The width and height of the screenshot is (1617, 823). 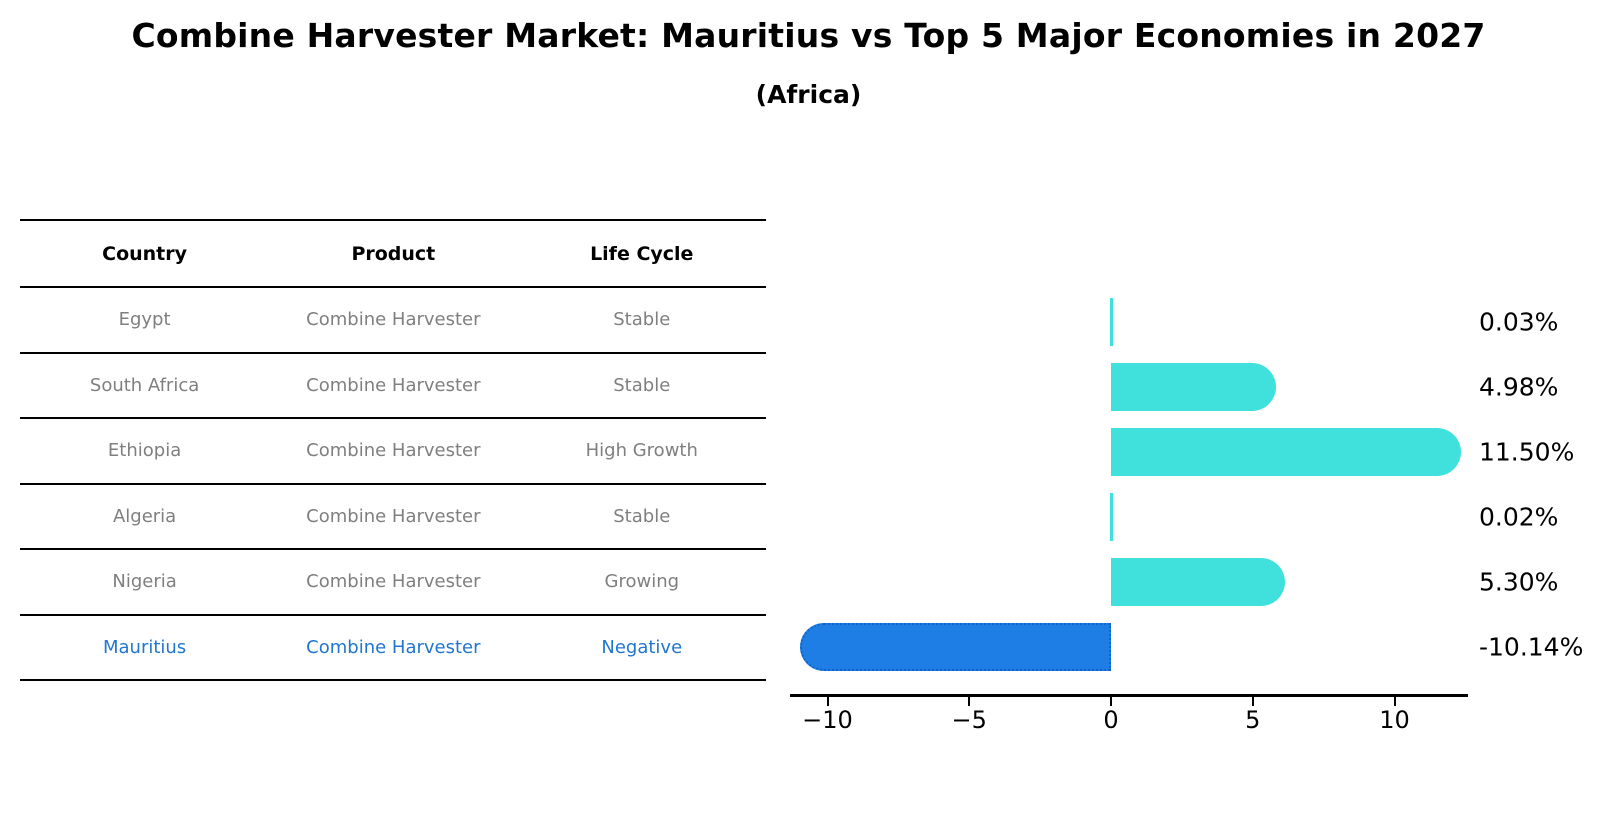 I want to click on bar-value-label: 11.50%, so click(x=1527, y=452).